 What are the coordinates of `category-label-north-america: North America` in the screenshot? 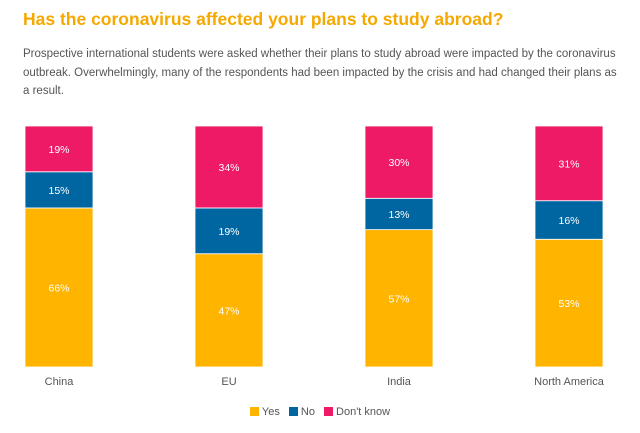 It's located at (569, 382).